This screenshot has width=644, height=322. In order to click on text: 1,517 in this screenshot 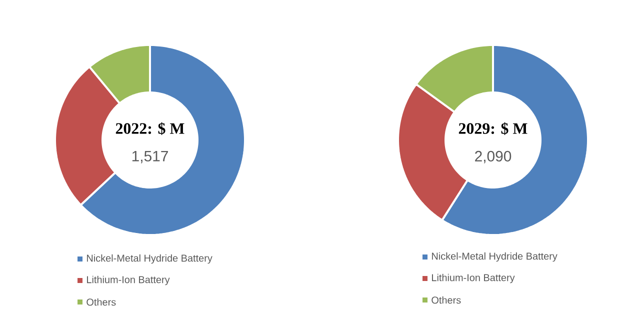, I will do `click(150, 157)`.